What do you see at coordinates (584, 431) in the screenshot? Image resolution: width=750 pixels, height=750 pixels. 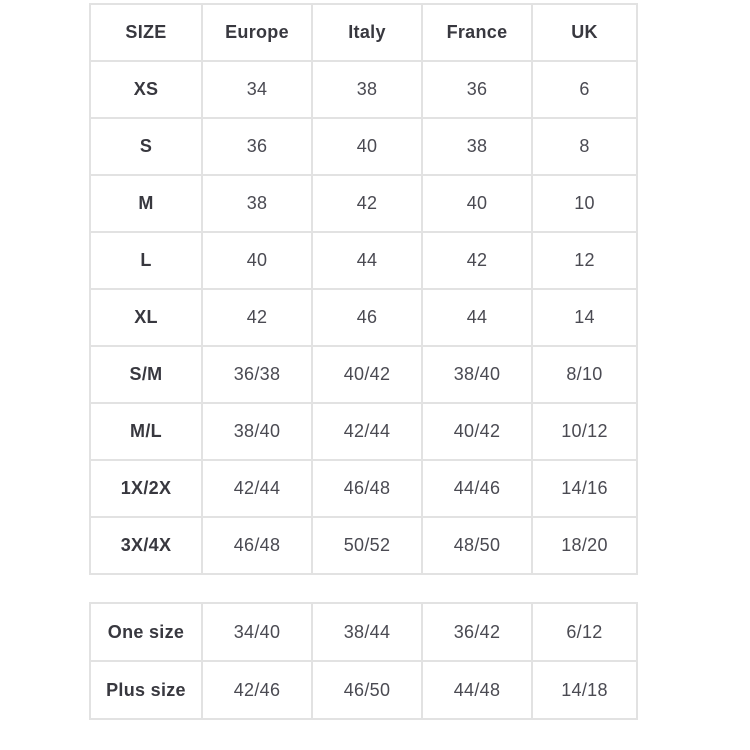 I see `cell-uk: 10/12` at bounding box center [584, 431].